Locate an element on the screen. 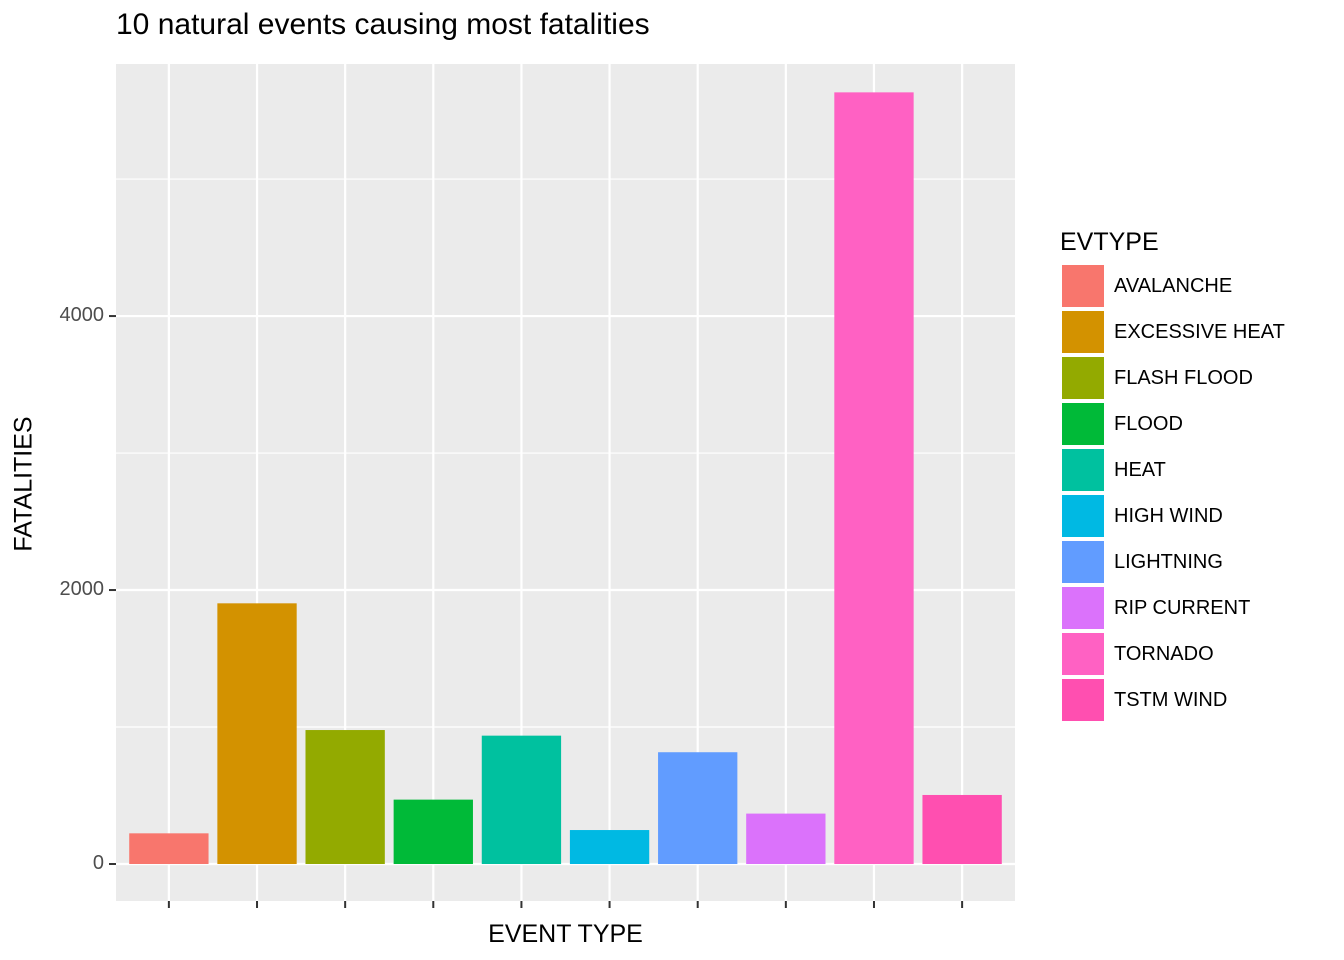  legend-label: RIP CURRENT is located at coordinates (1182, 607).